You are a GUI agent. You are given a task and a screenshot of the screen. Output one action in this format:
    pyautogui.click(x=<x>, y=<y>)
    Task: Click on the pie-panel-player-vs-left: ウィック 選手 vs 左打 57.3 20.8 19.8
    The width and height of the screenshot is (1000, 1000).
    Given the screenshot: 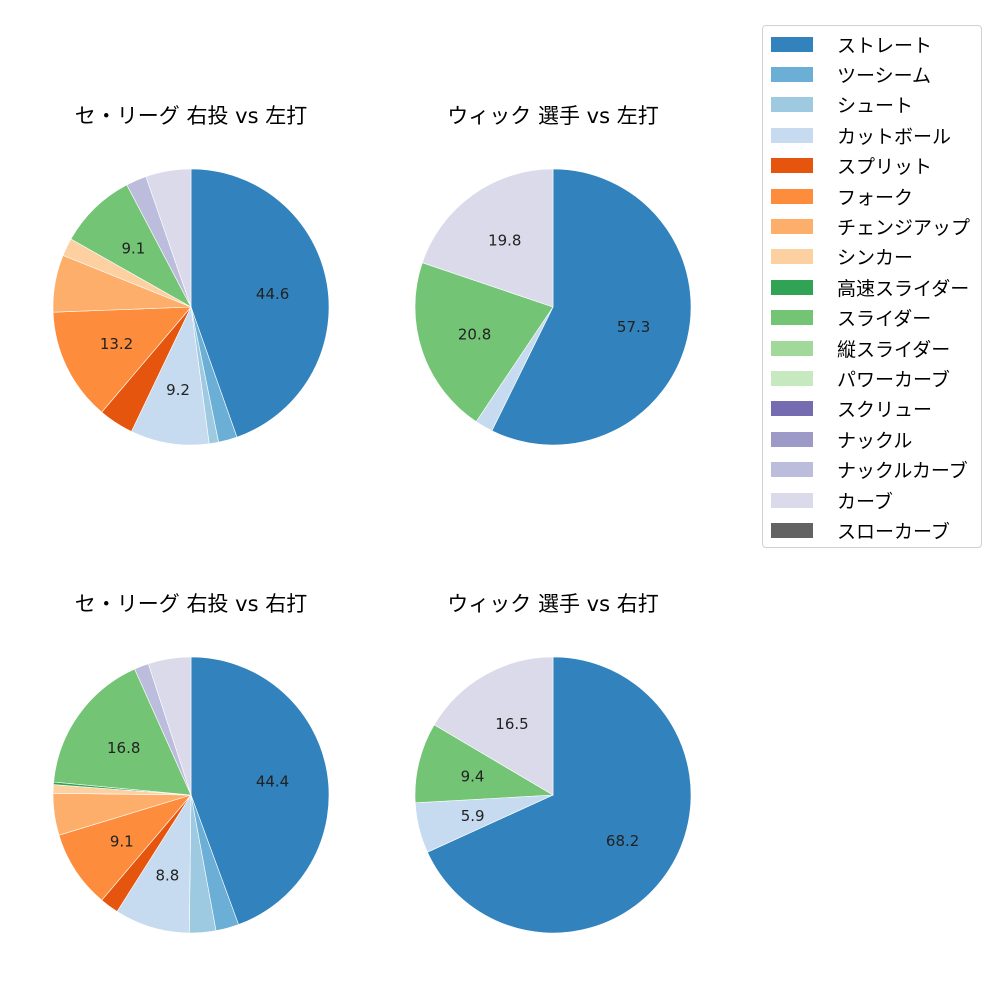 What is the action you would take?
    pyautogui.click(x=553, y=290)
    